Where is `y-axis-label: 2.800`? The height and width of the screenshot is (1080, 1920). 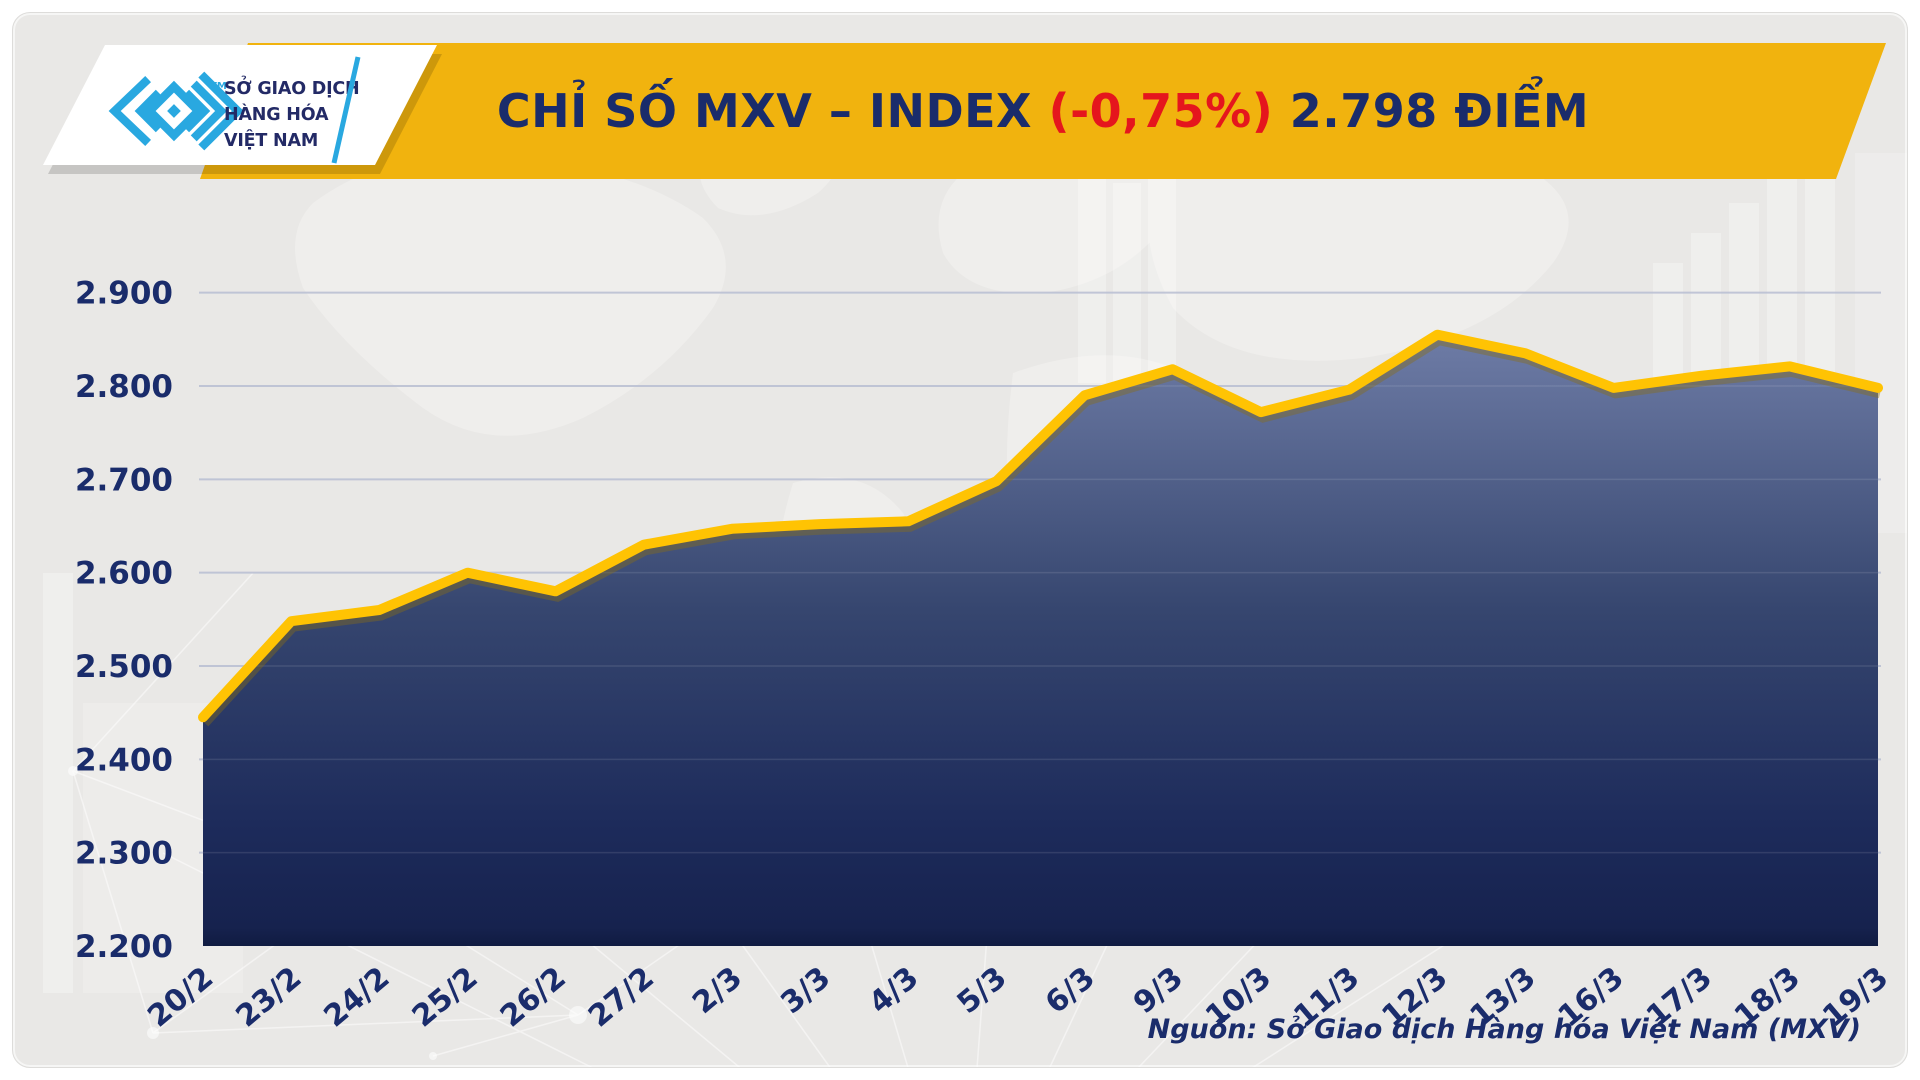
y-axis-label: 2.800 is located at coordinates (124, 387).